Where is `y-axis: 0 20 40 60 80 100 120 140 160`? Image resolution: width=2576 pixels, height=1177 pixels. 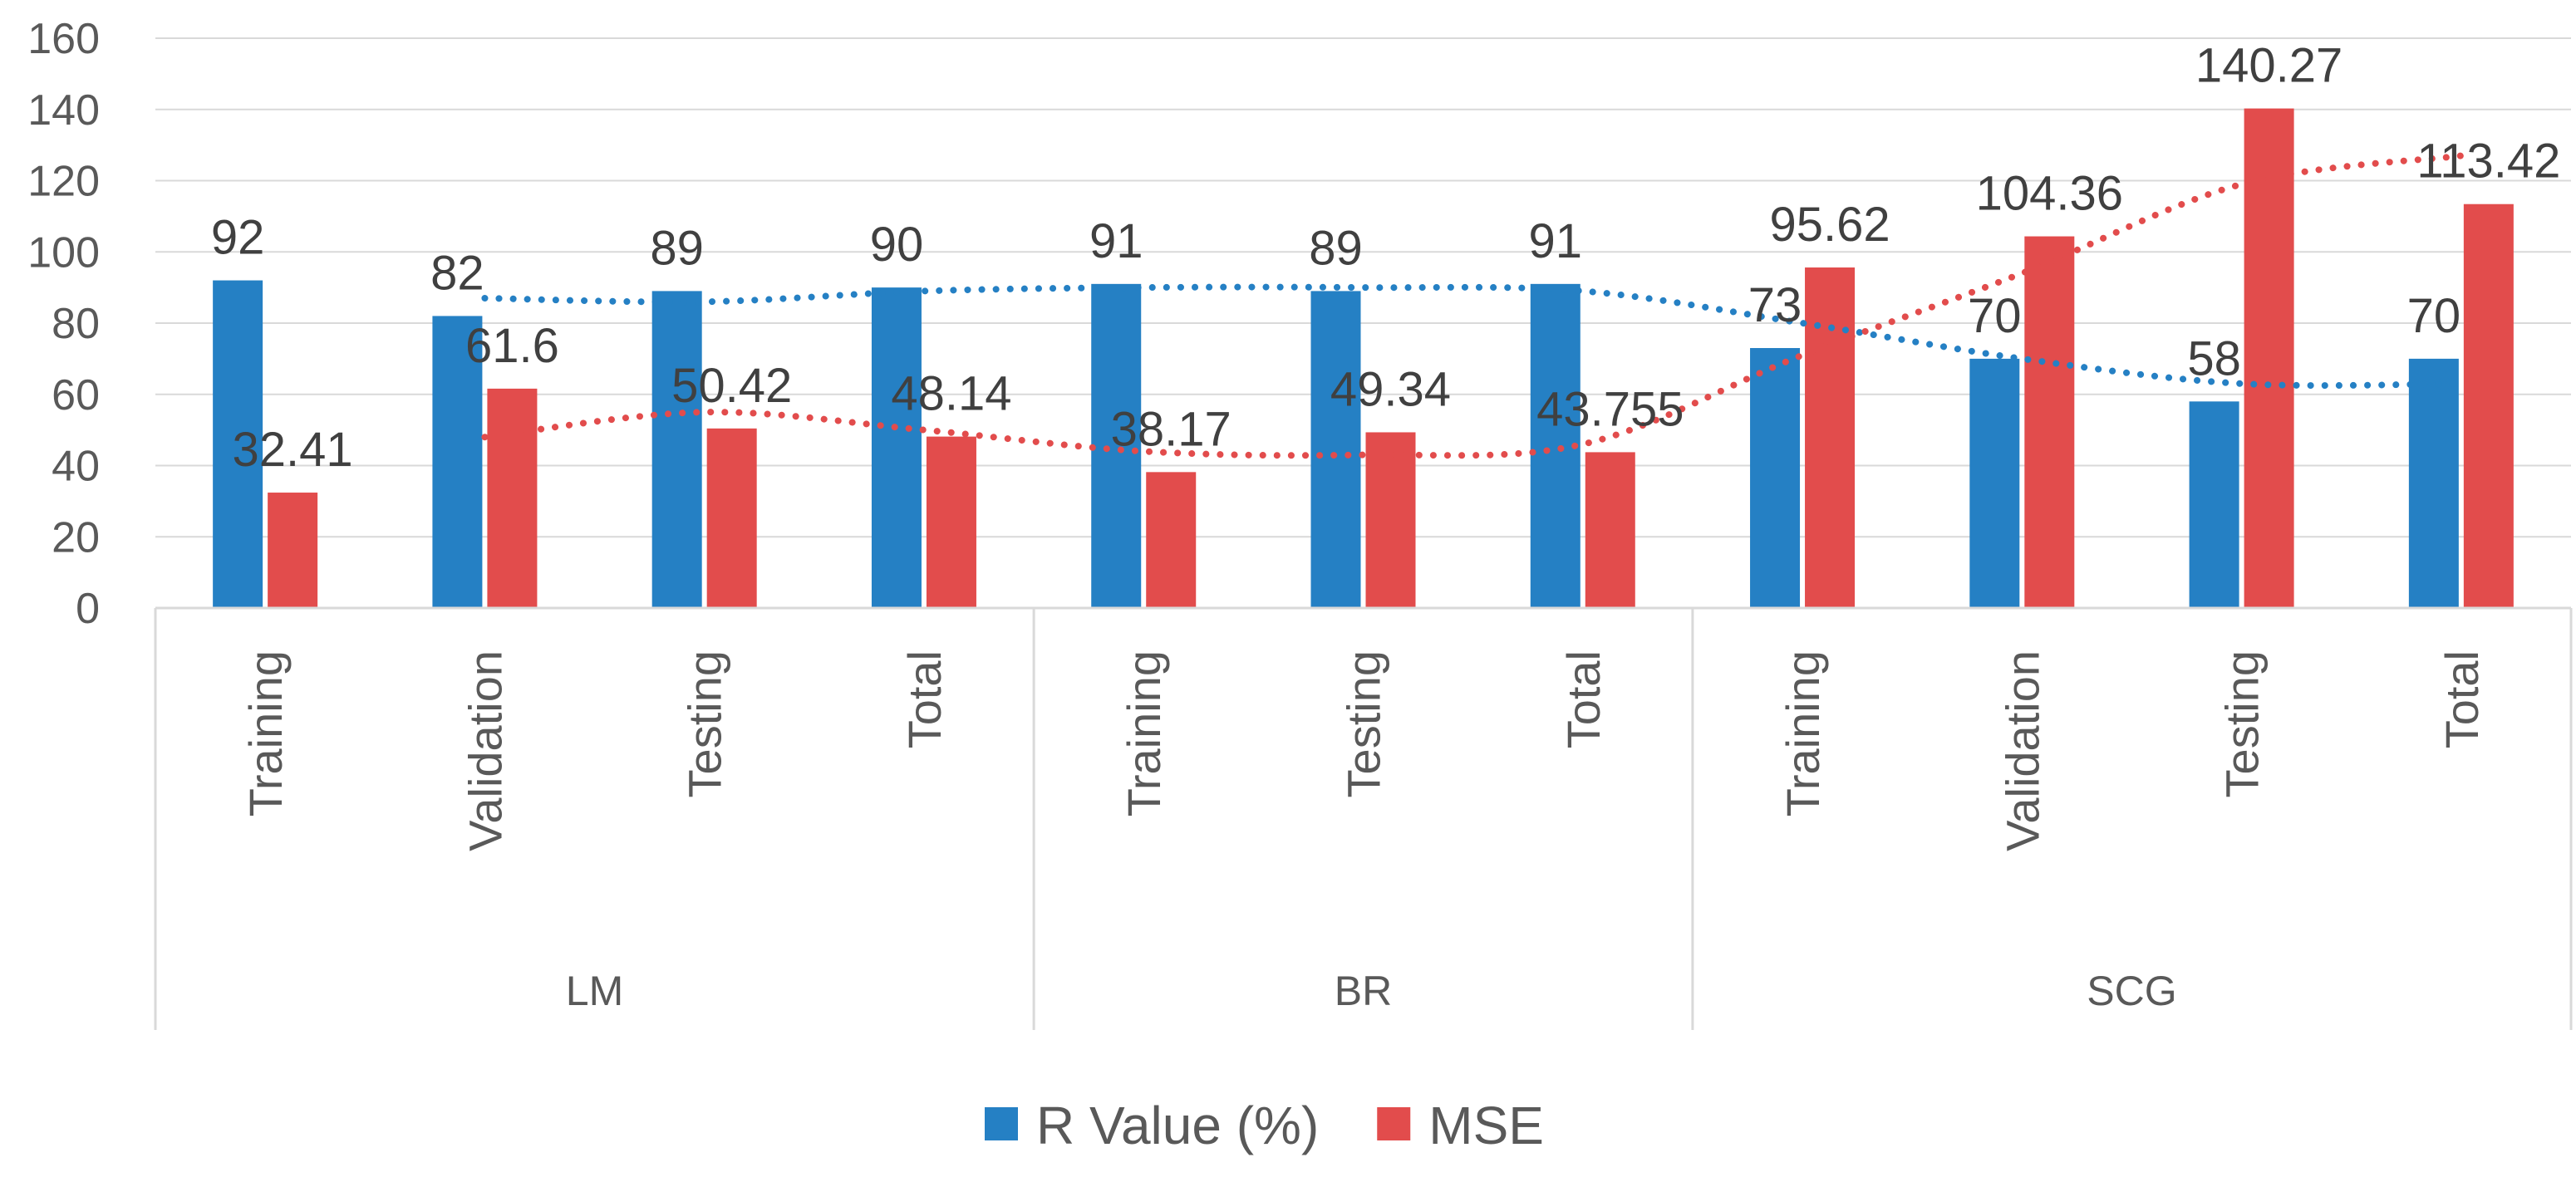
y-axis: 0 20 40 60 80 100 120 140 160 is located at coordinates (64, 324).